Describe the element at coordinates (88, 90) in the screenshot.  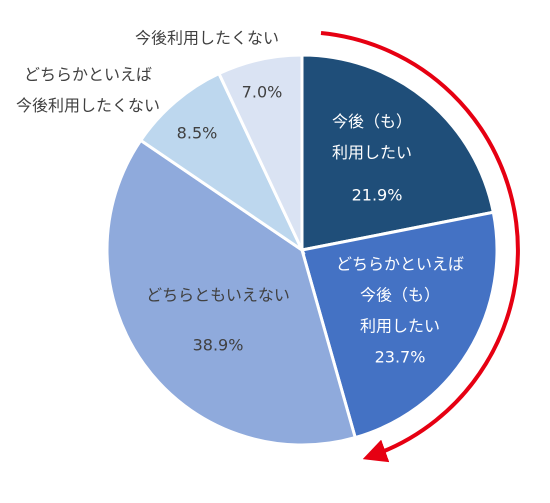
I see `category-label: どちらかといえば 今後利用したくない` at that location.